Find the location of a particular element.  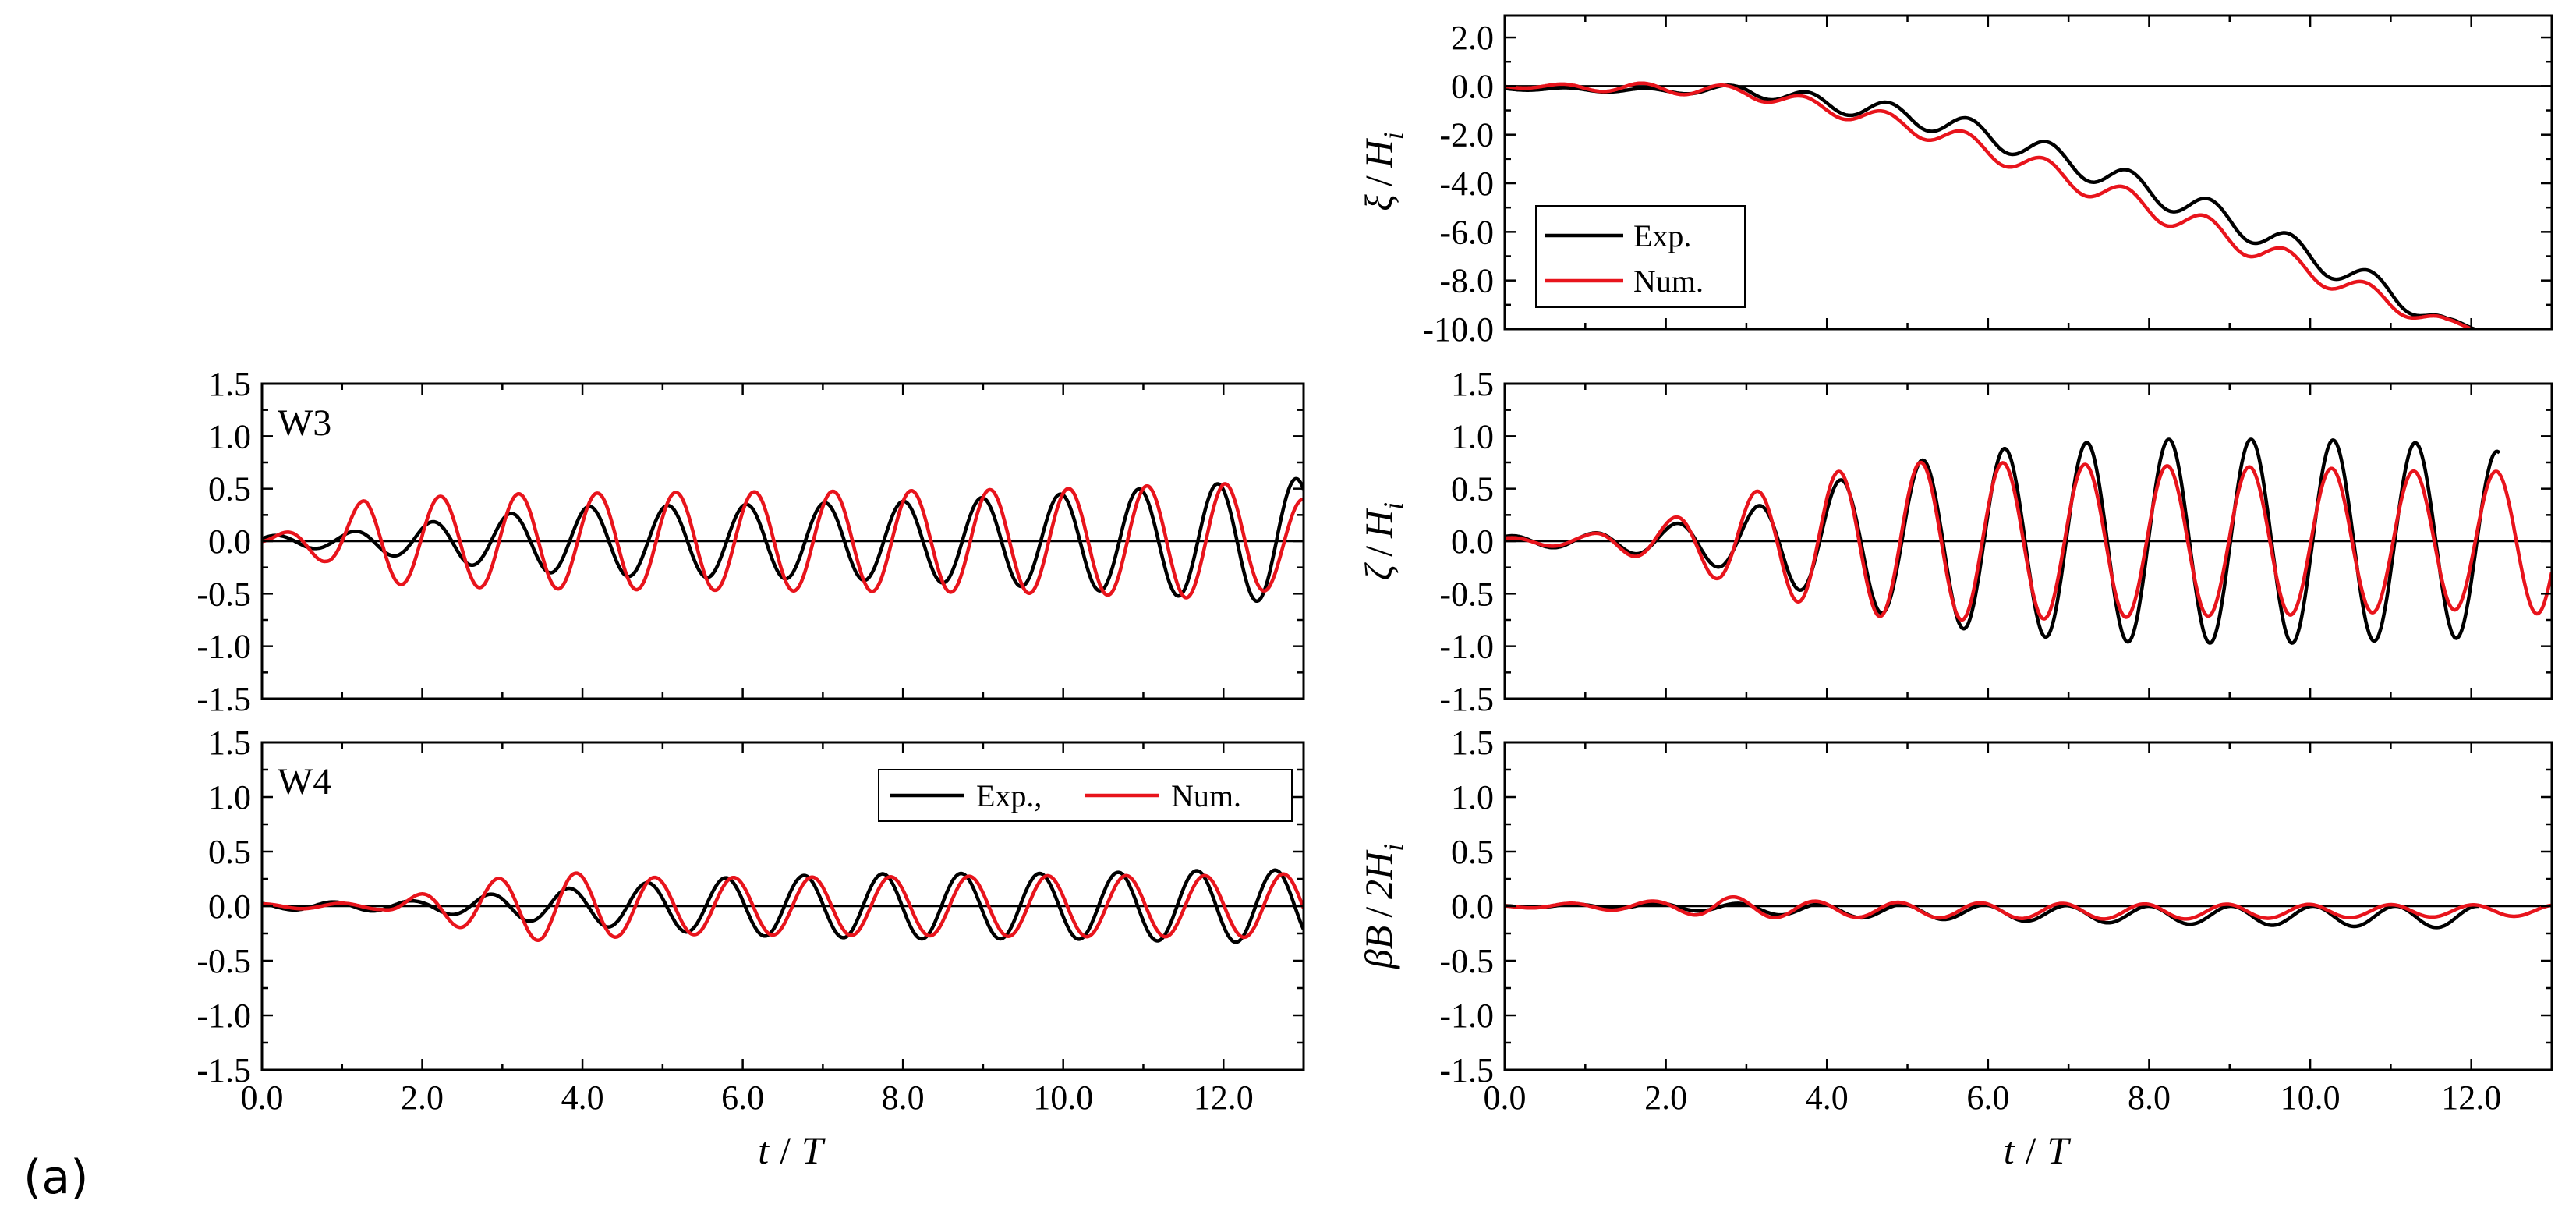

y-axis-label: ζ/Hi is located at coordinates (1383, 541).